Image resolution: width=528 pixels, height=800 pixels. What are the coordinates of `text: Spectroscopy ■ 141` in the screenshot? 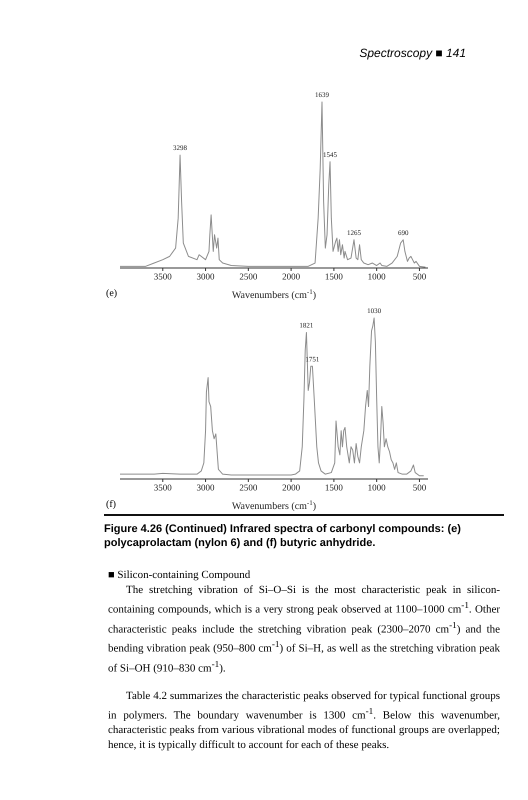 It's located at (412, 53).